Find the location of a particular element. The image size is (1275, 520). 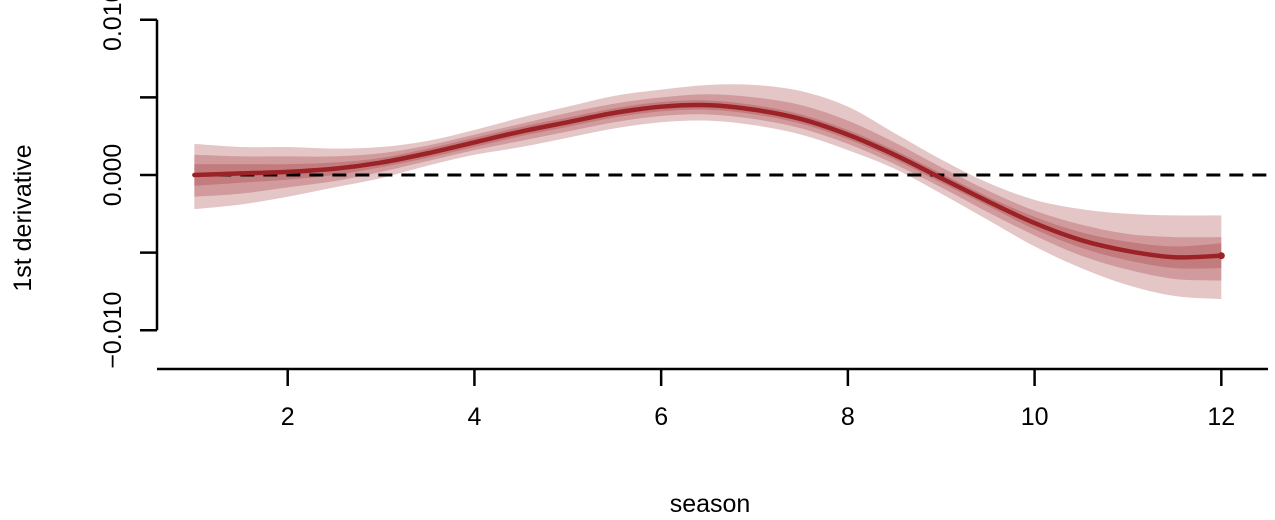

x-tick-label: 6 is located at coordinates (661, 417).